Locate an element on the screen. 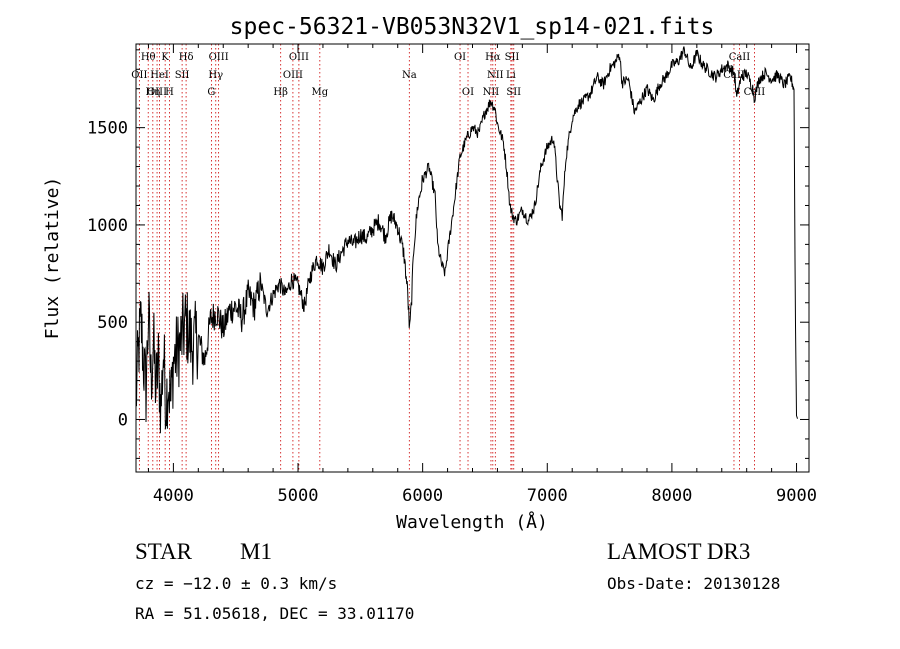 Image resolution: width=900 pixels, height=649 pixels. line-label-3: OIII is located at coordinates (219, 57).